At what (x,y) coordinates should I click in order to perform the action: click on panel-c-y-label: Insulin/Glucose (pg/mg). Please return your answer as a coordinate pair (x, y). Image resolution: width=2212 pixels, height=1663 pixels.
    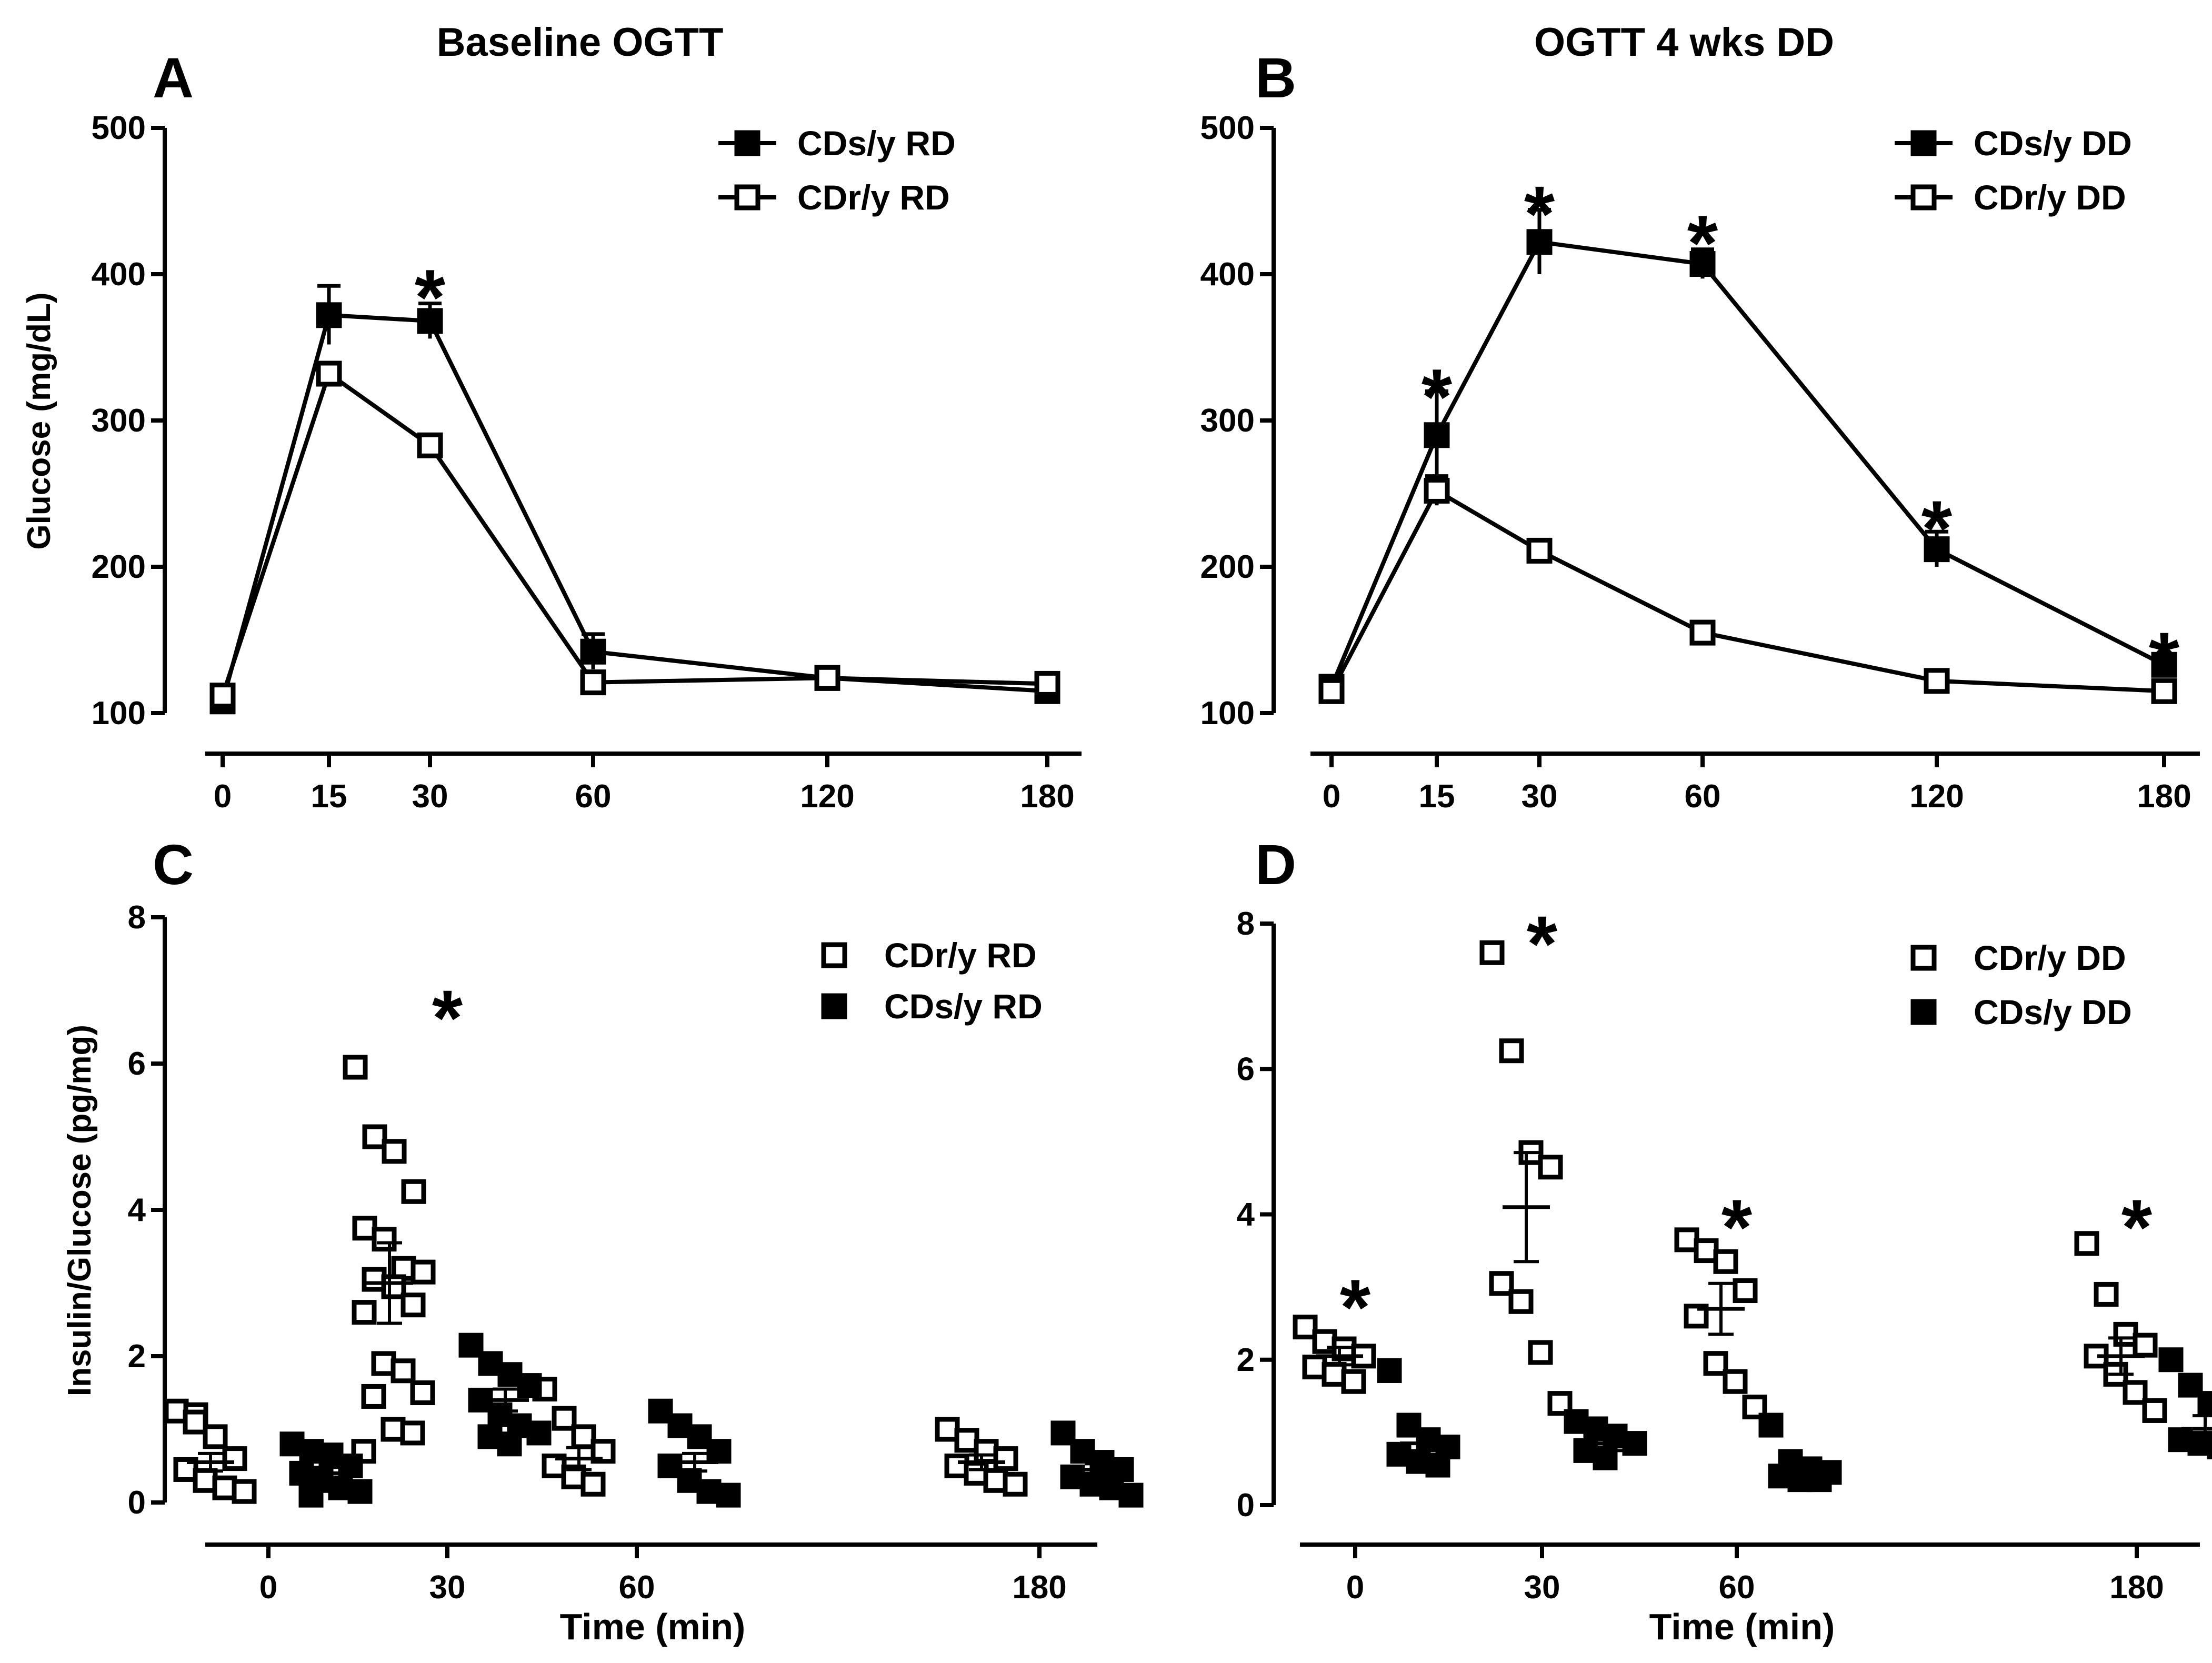
    Looking at the image, I should click on (80, 1210).